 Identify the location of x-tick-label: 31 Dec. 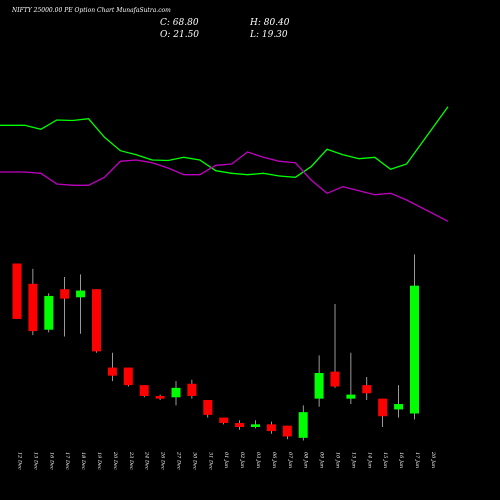
(210, 461).